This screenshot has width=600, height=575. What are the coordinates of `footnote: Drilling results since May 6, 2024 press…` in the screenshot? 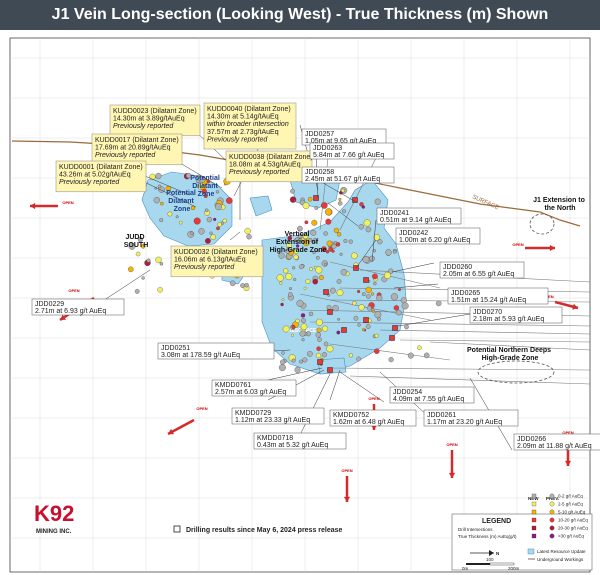 It's located at (264, 530).